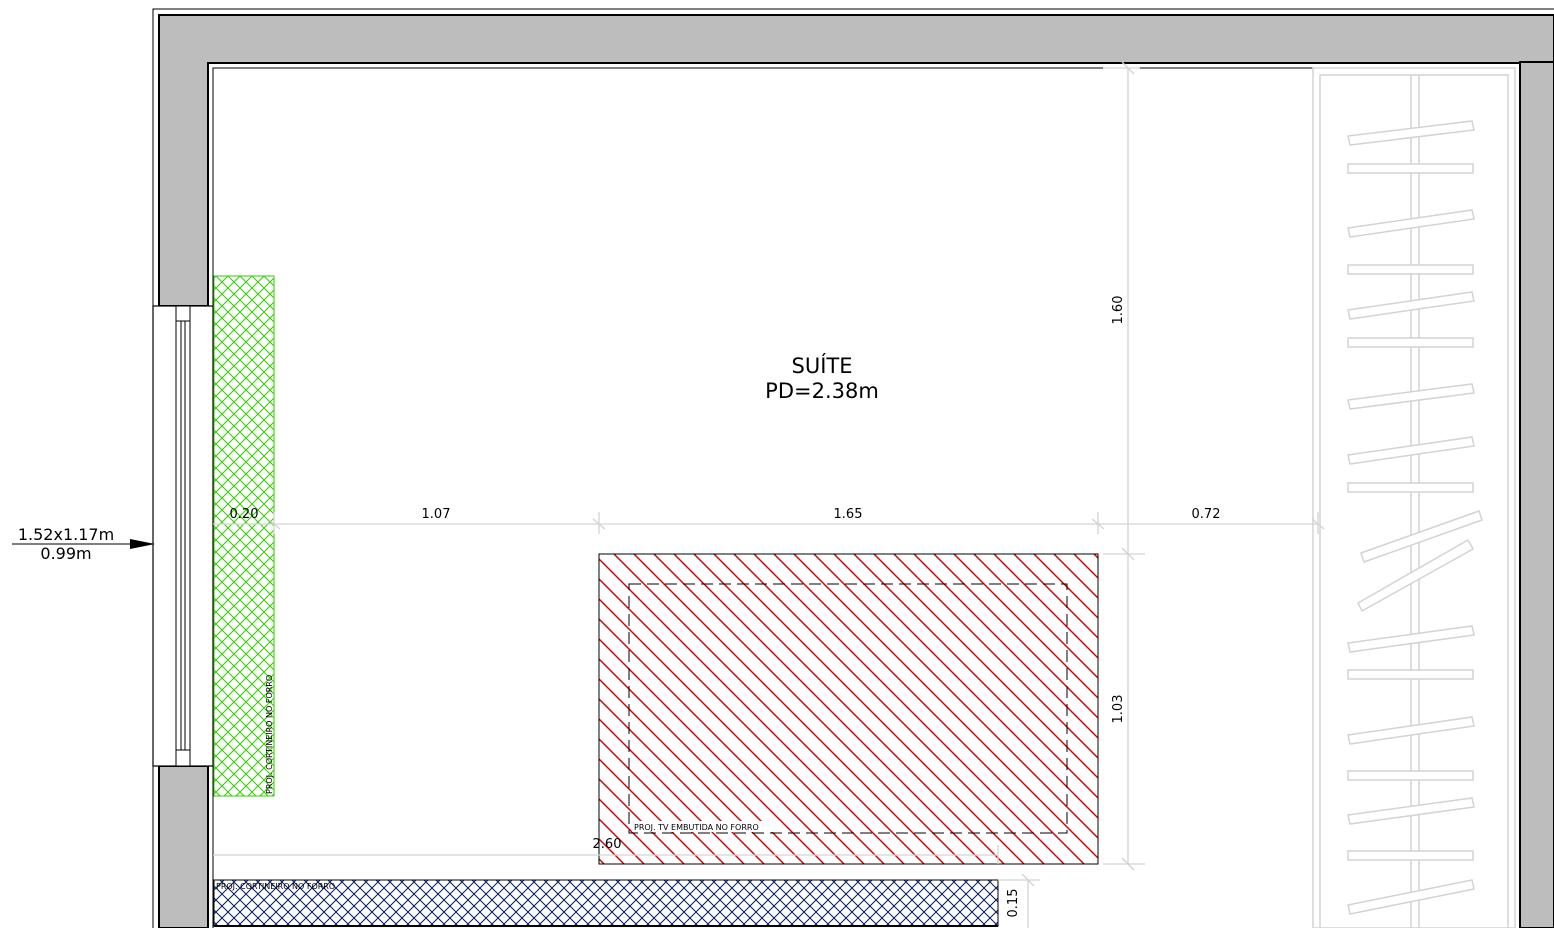  What do you see at coordinates (822, 391) in the screenshot?
I see `room-ceiling-height: PD=2.38m` at bounding box center [822, 391].